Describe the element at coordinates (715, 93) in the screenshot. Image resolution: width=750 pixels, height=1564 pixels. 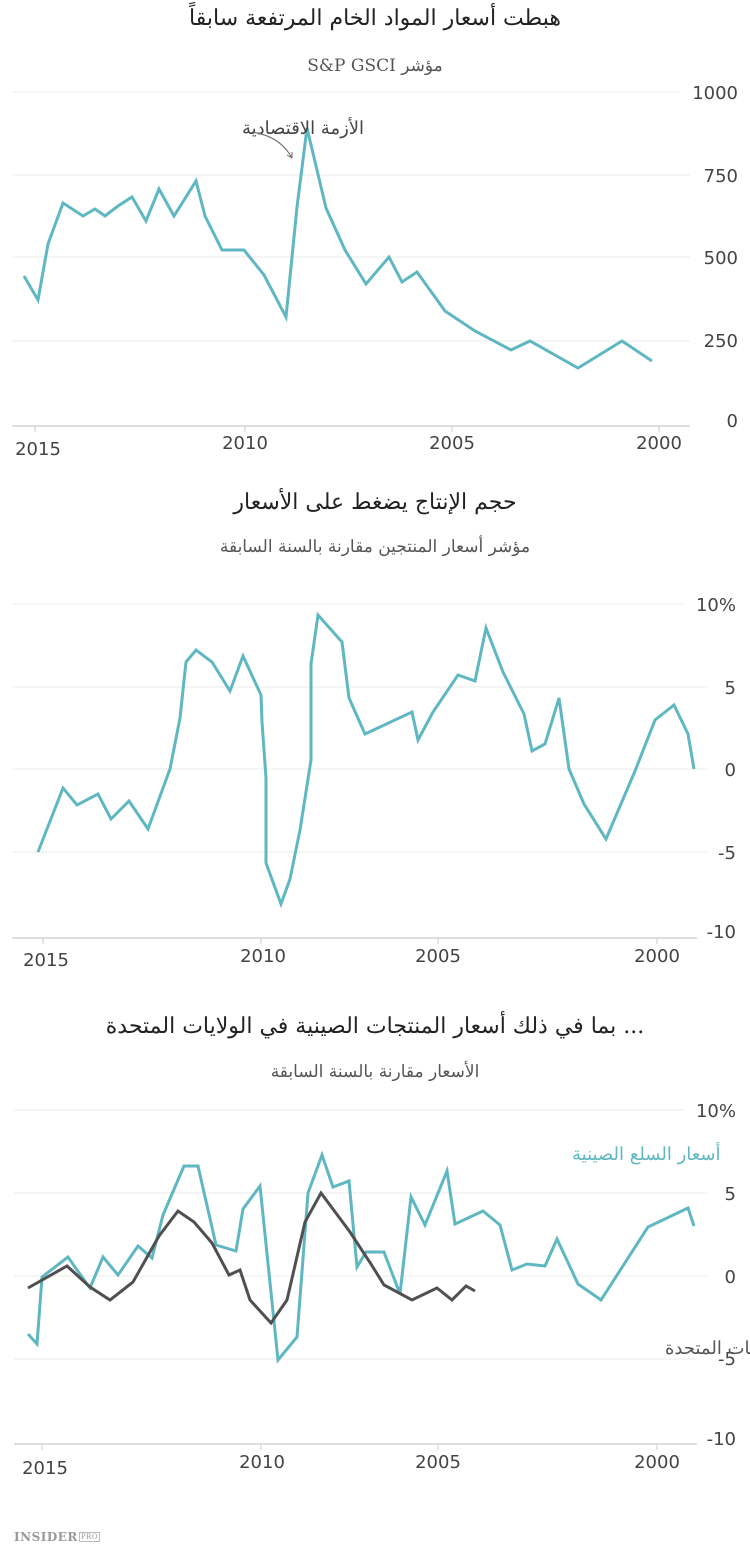
I see `chart1-ytick: 1000` at that location.